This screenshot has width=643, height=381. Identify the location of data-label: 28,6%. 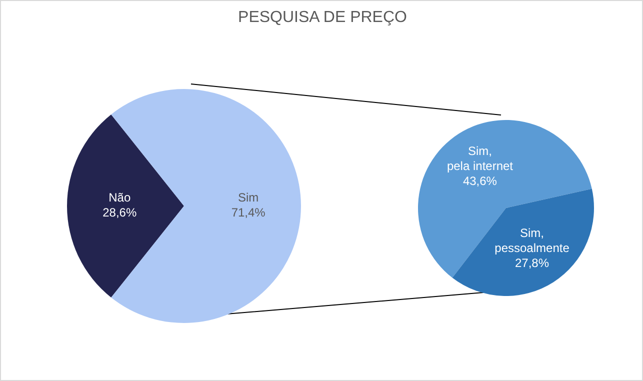
(119, 213).